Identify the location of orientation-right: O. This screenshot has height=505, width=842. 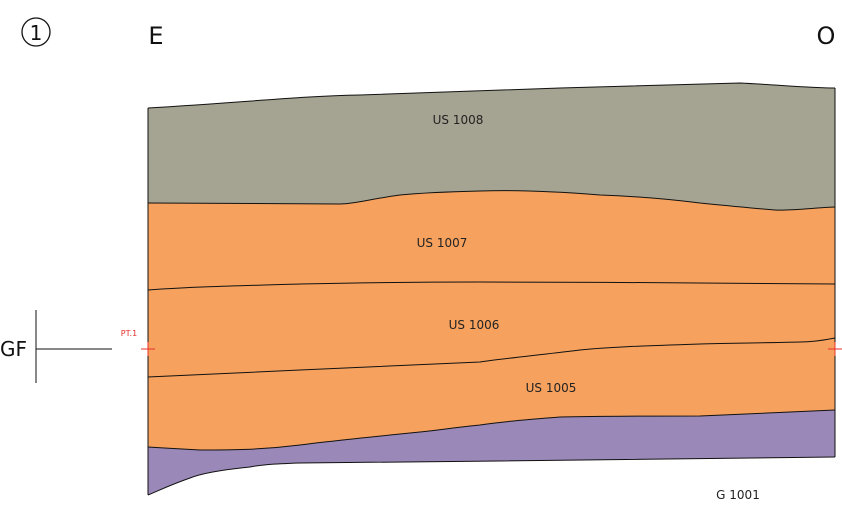
(826, 36).